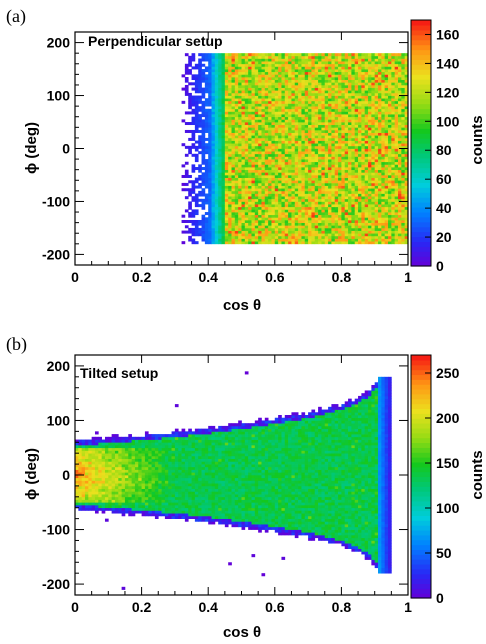  Describe the element at coordinates (16, 344) in the screenshot. I see `panel-b-label: (b)` at that location.